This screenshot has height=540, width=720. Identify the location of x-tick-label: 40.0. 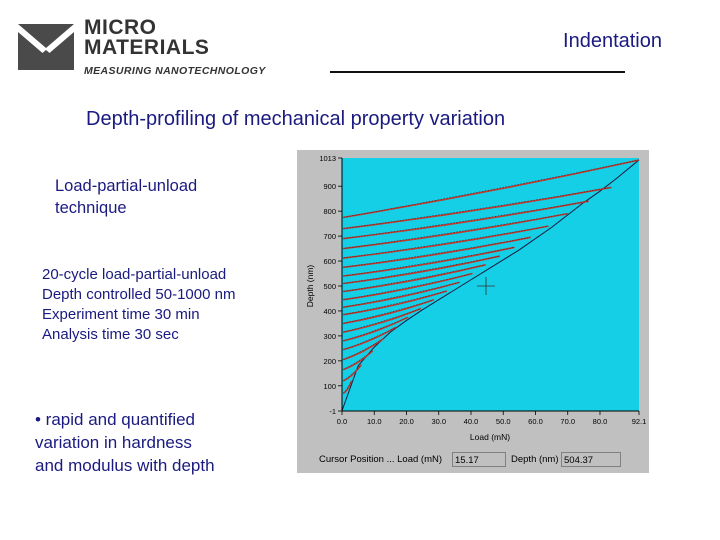
(471, 421).